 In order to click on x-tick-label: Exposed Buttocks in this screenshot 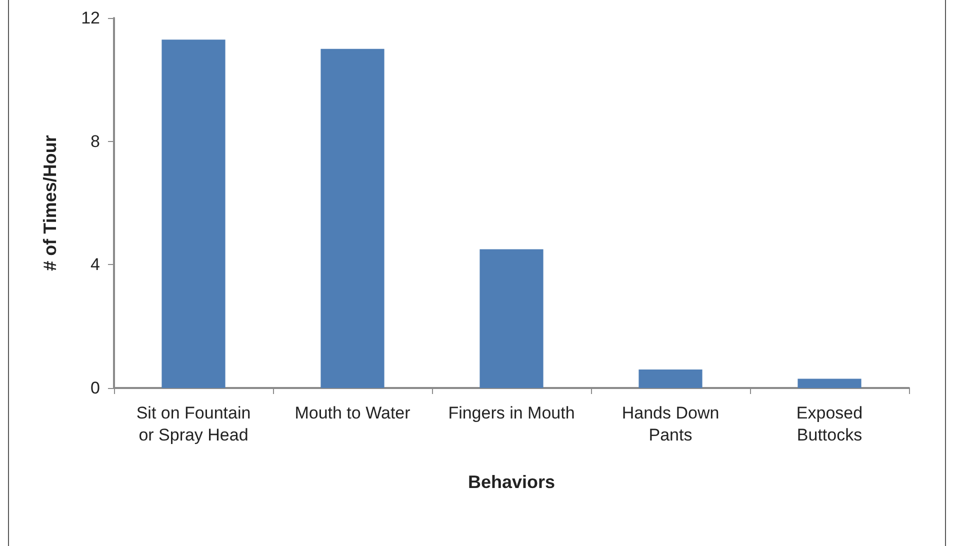, I will do `click(829, 424)`.